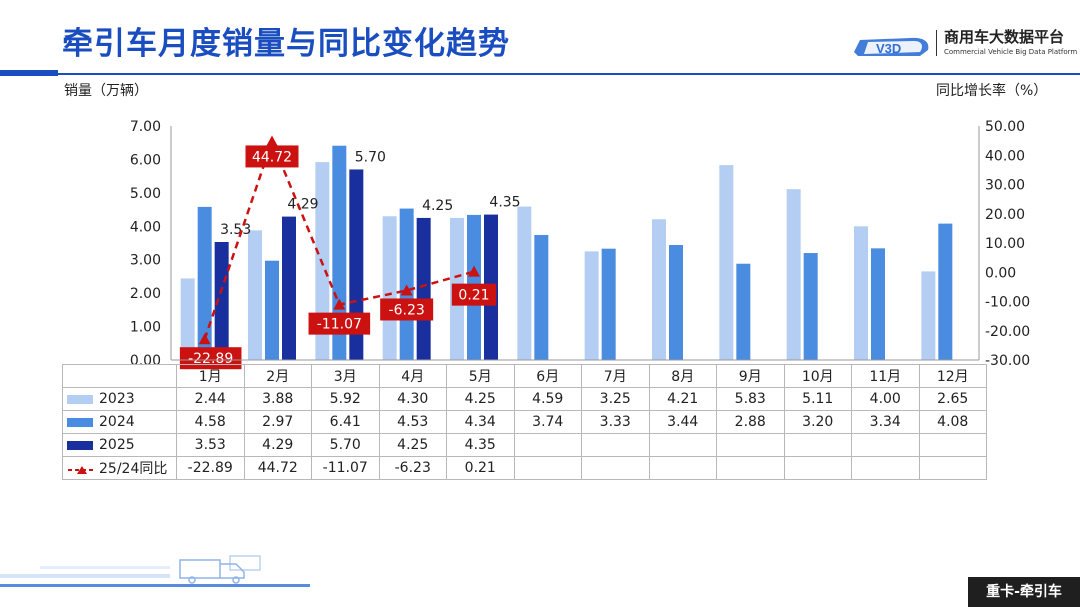  What do you see at coordinates (277, 468) in the screenshot?
I see `table-cell: 44.72` at bounding box center [277, 468].